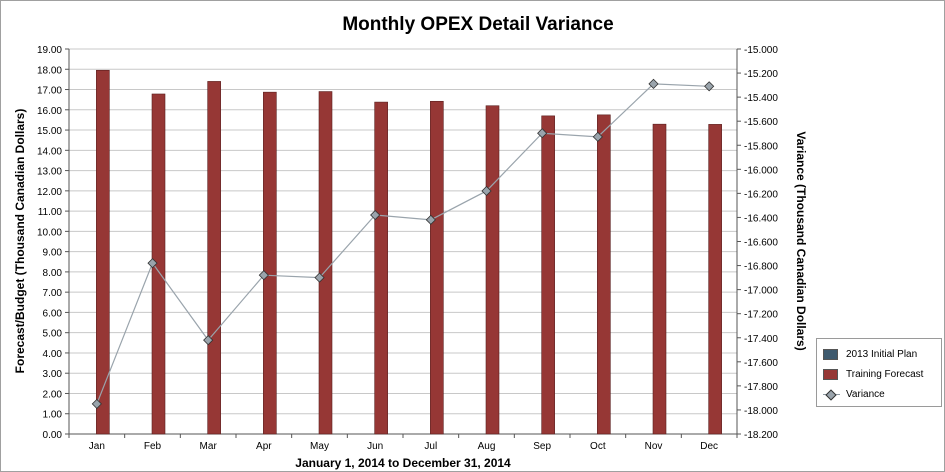 Image resolution: width=945 pixels, height=472 pixels. What do you see at coordinates (403, 463) in the screenshot?
I see `x-axis-label: January 1, 2014 to December 31, 2014` at bounding box center [403, 463].